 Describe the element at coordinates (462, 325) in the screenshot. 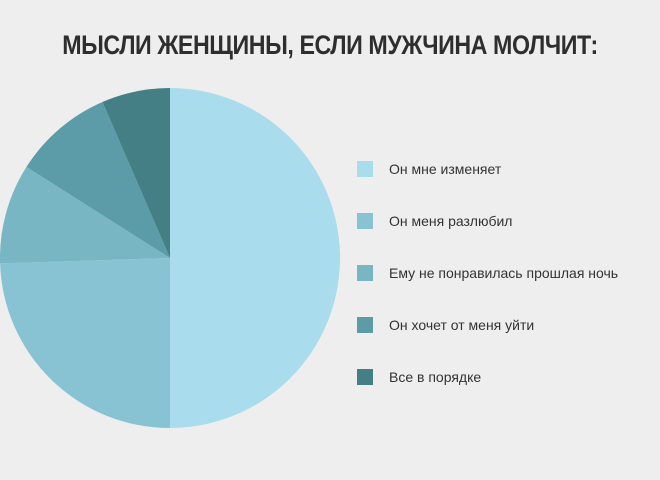

I see `legend-label: Он хочет от меня уйти` at that location.